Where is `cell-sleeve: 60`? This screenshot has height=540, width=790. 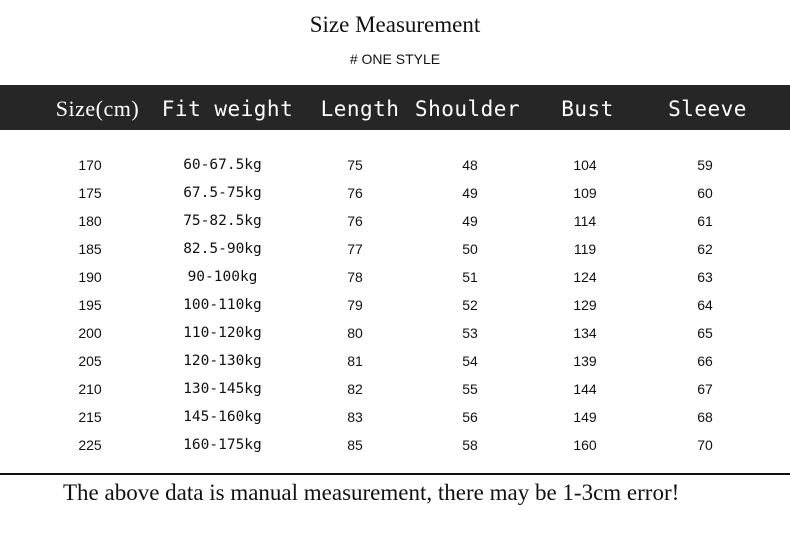 cell-sleeve: 60 is located at coordinates (705, 193).